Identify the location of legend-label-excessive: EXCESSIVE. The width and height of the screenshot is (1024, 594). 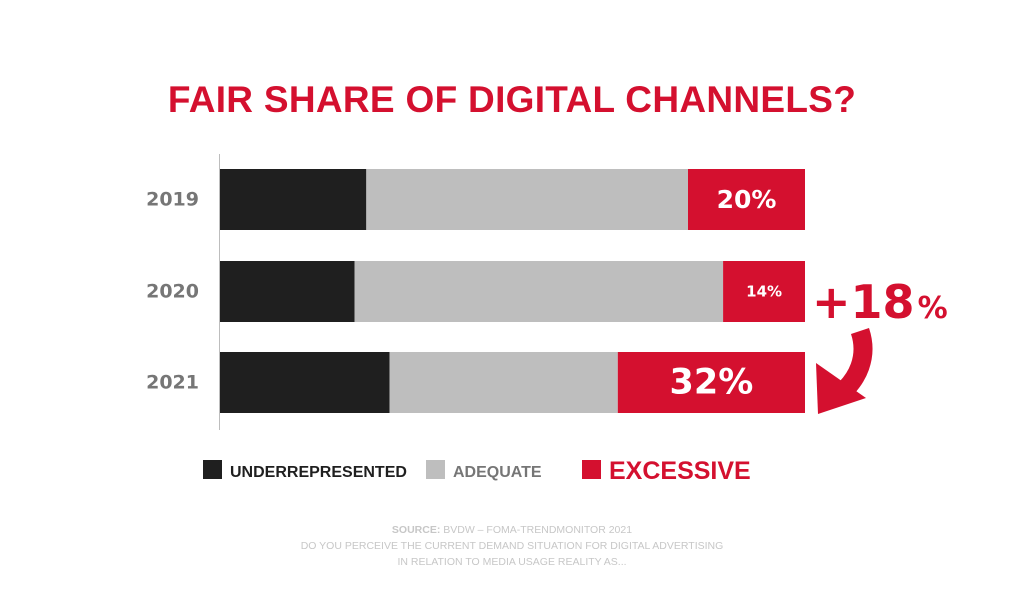
(680, 471).